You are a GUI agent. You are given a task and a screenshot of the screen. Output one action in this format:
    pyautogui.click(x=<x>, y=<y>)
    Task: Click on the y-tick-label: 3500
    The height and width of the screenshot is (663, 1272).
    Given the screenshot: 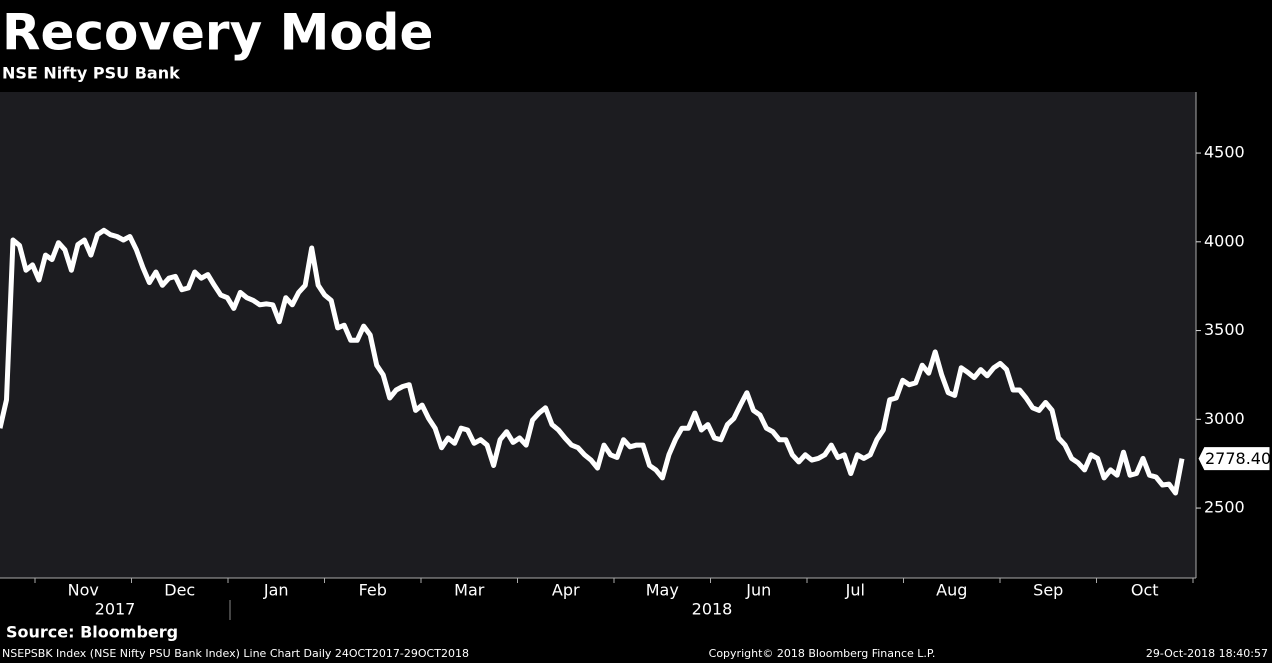 What is the action you would take?
    pyautogui.click(x=1224, y=329)
    